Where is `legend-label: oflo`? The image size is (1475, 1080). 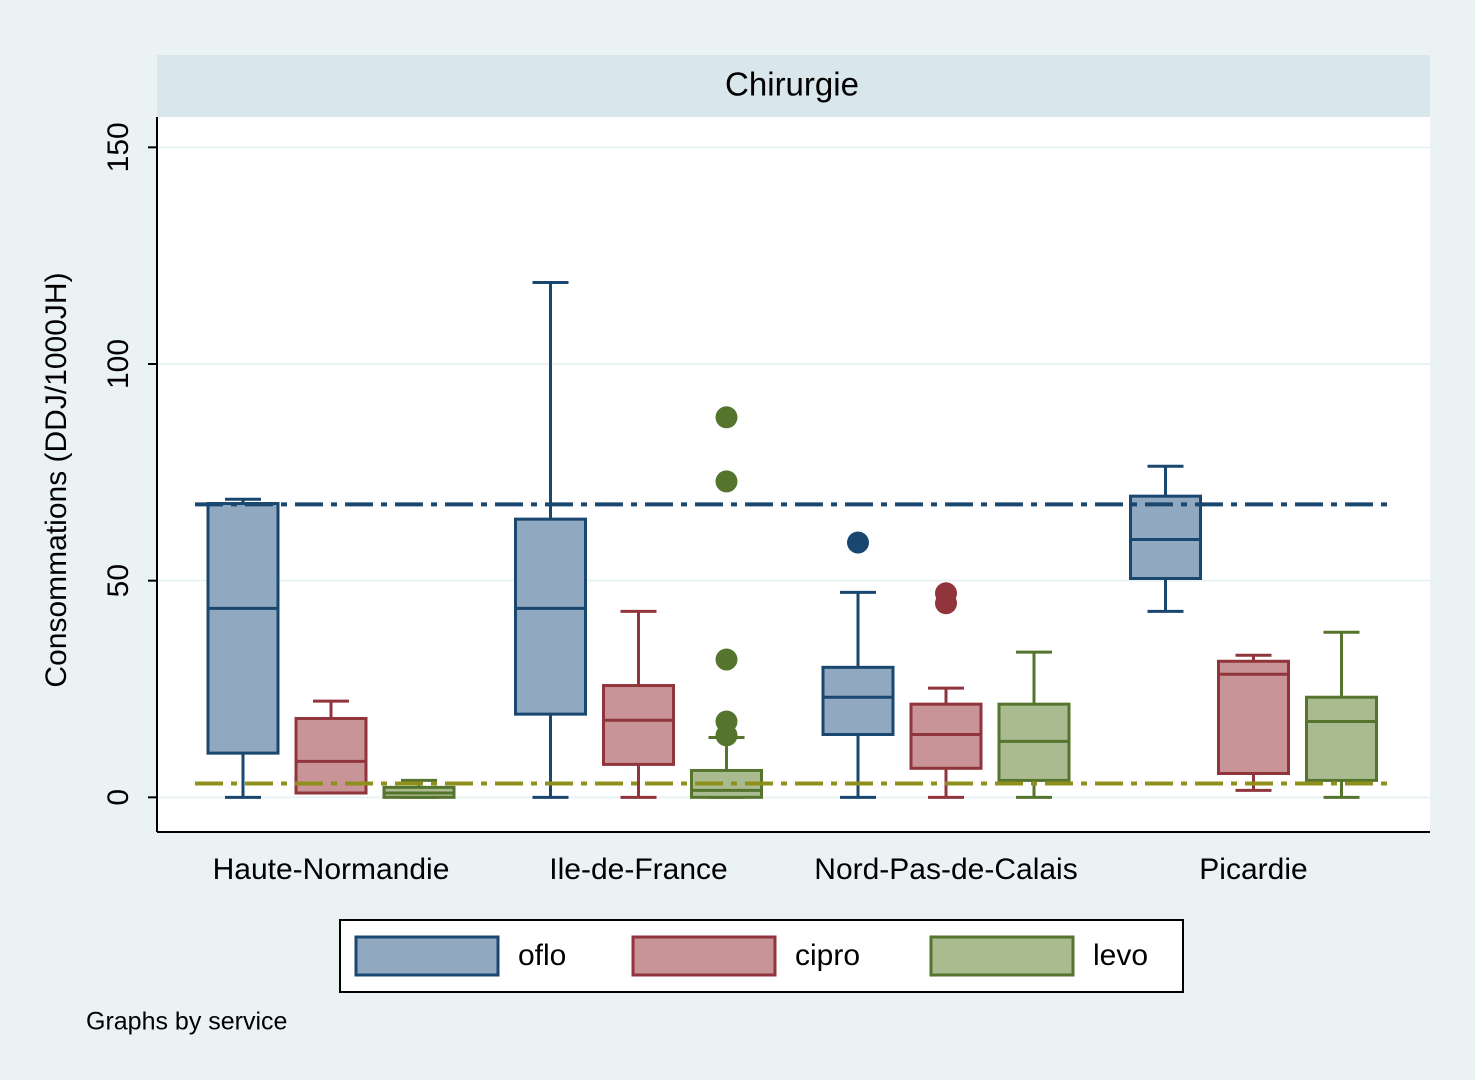
legend-label: oflo is located at coordinates (542, 955).